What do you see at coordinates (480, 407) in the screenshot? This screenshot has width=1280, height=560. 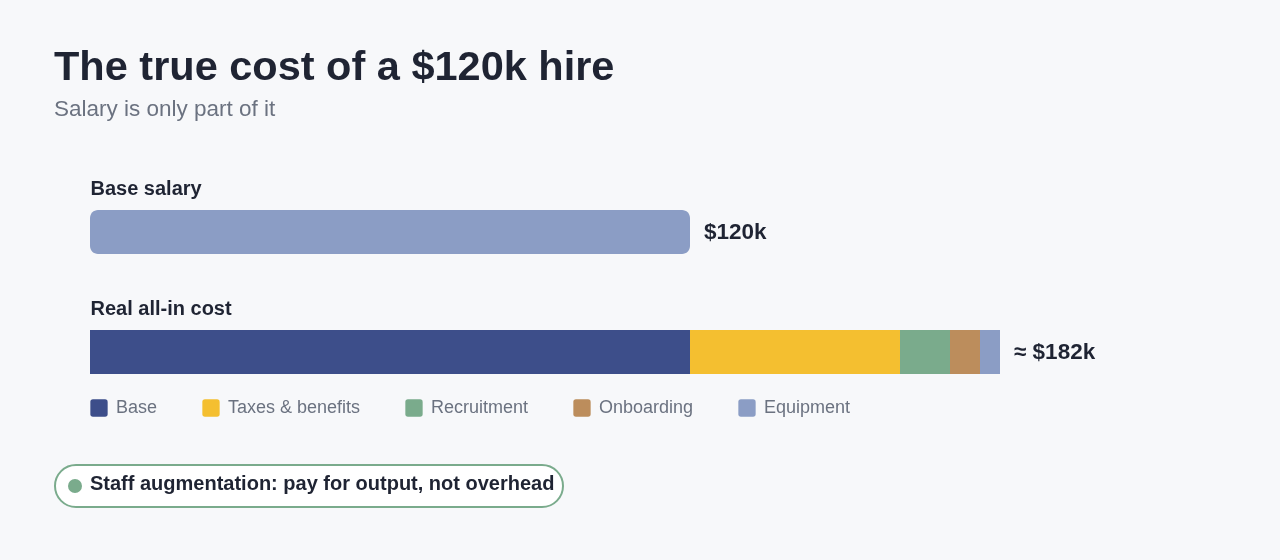 I see `legend-label: Recruitment` at bounding box center [480, 407].